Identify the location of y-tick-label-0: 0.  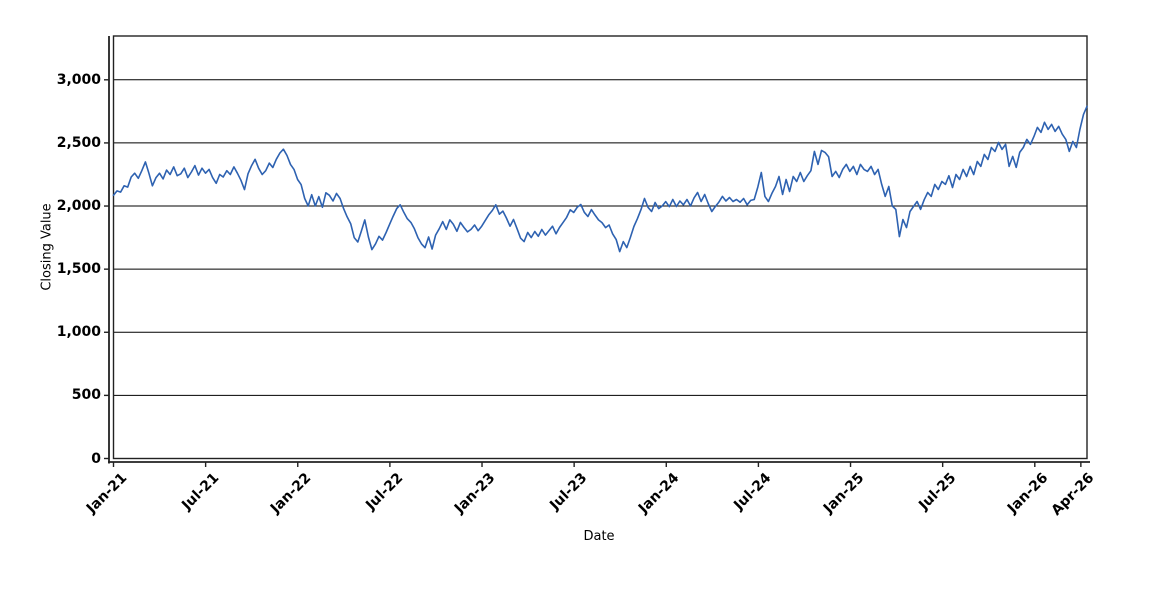
(96, 458).